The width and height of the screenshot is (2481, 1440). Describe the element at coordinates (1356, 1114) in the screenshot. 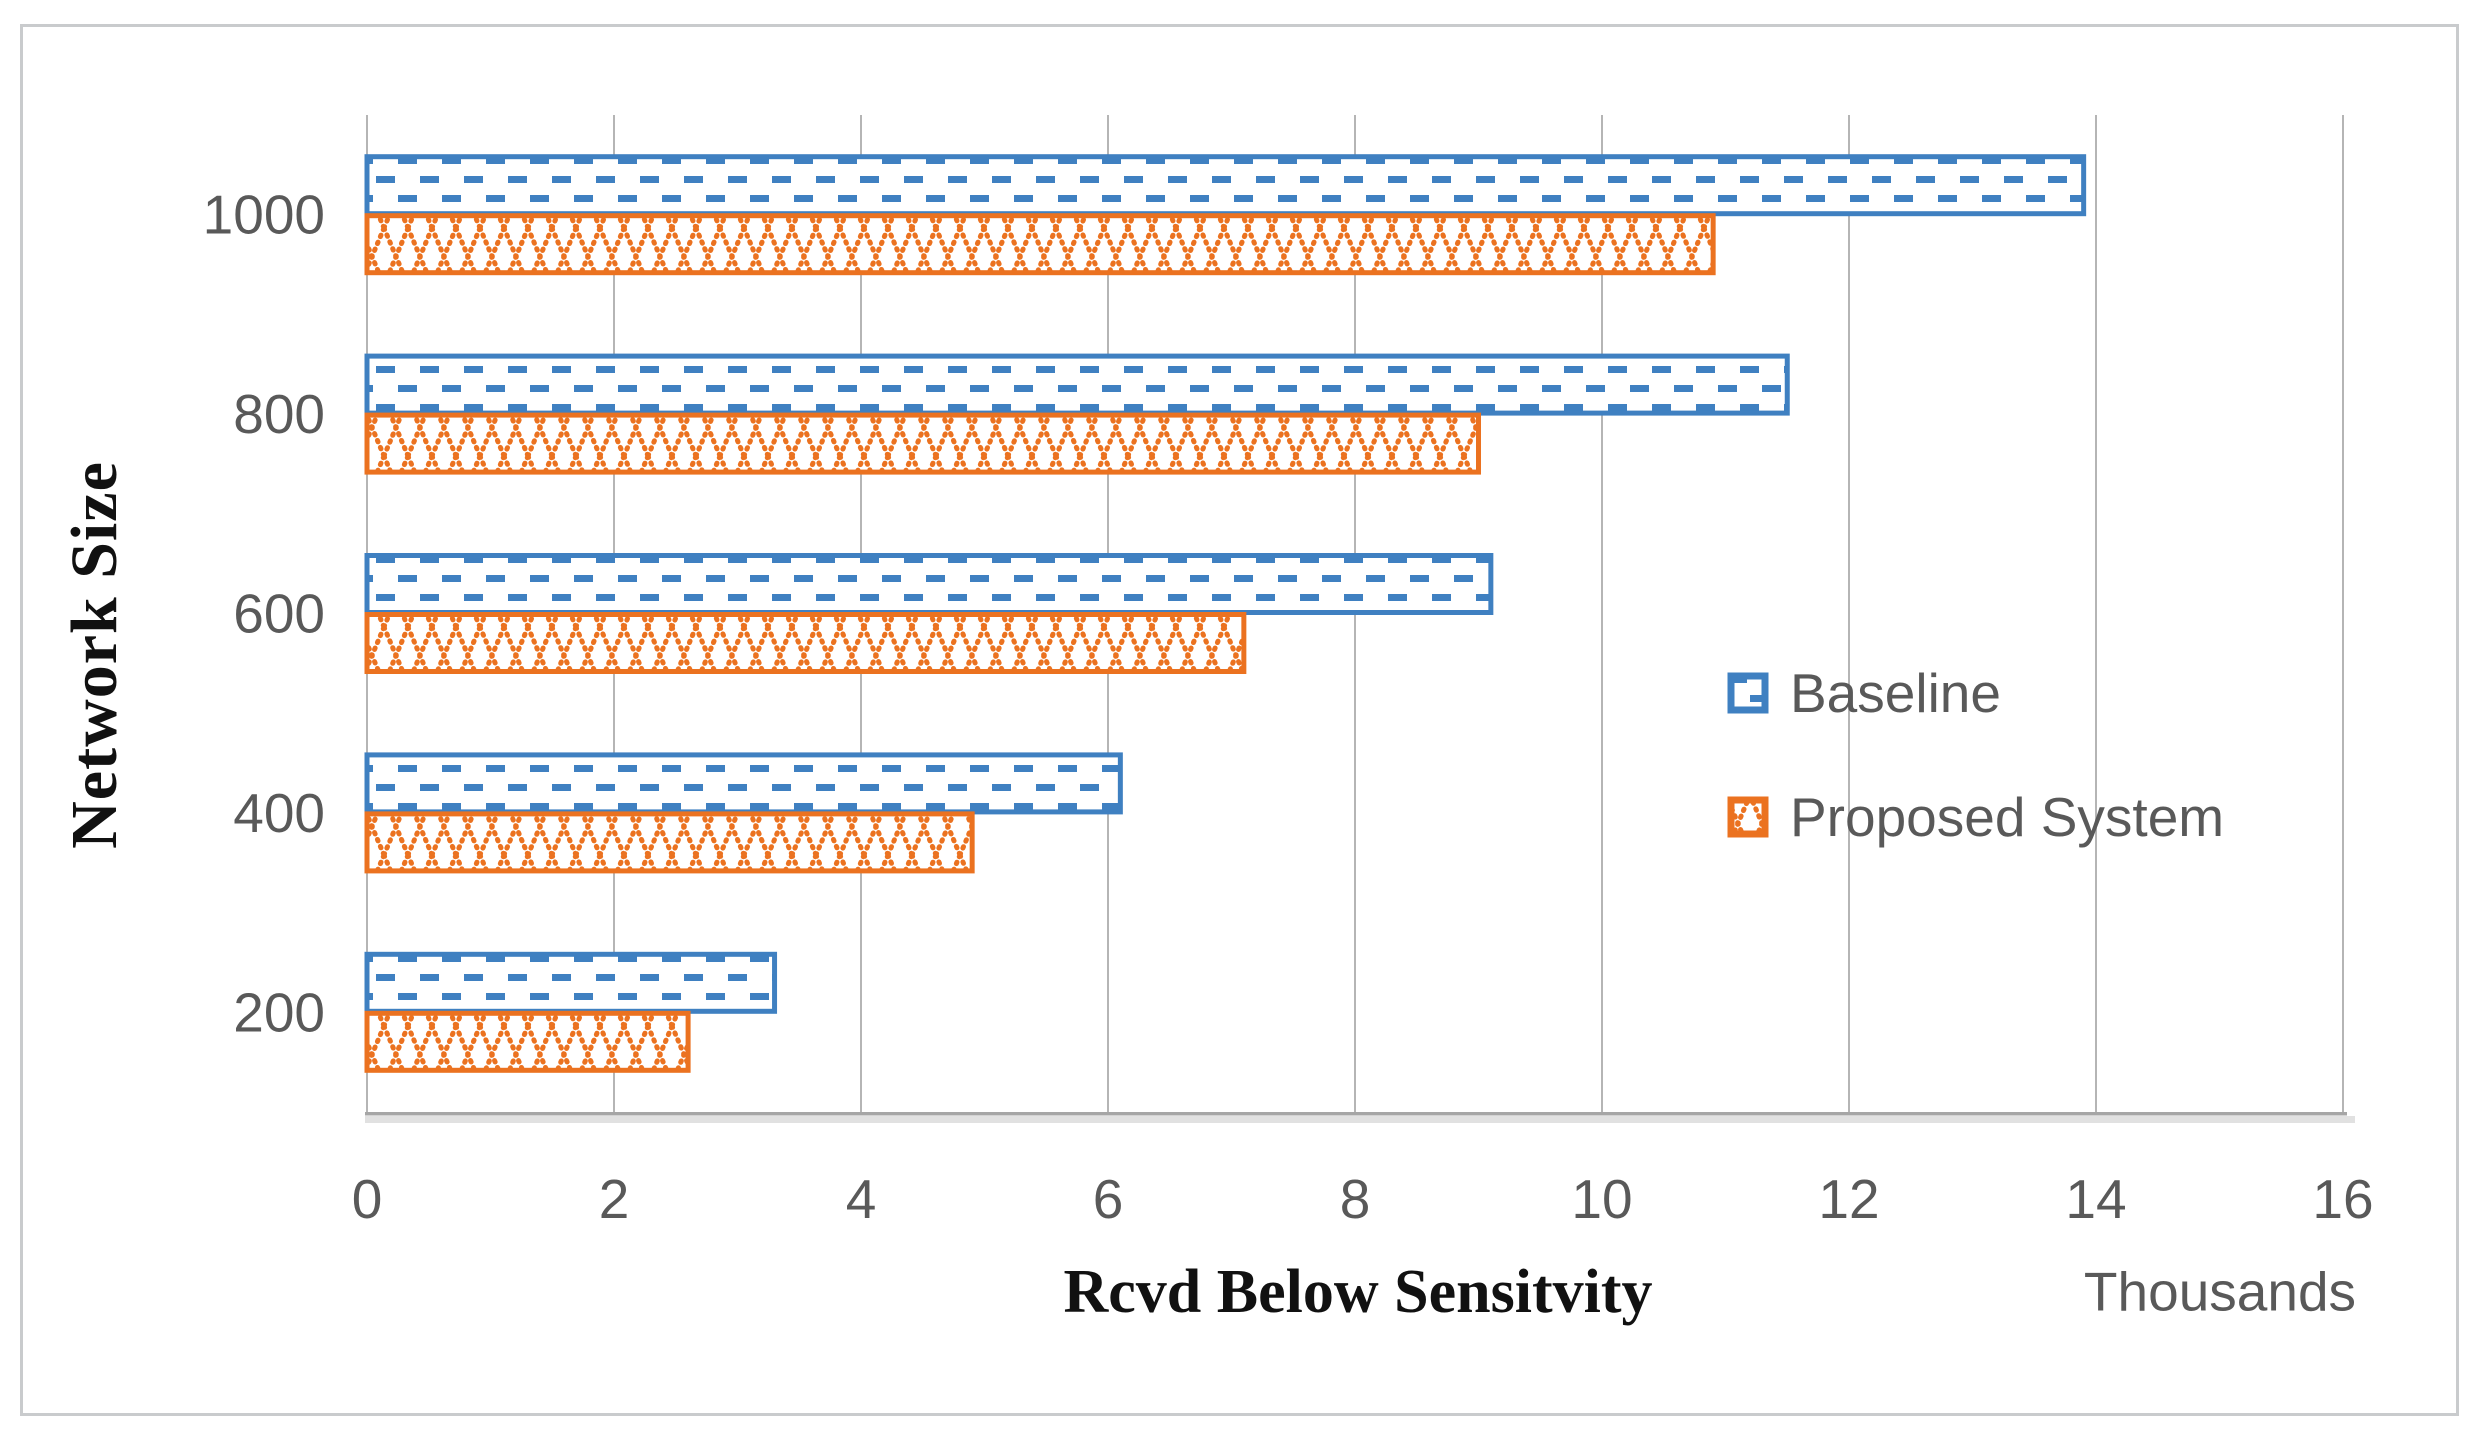

I see `x-axis-line` at that location.